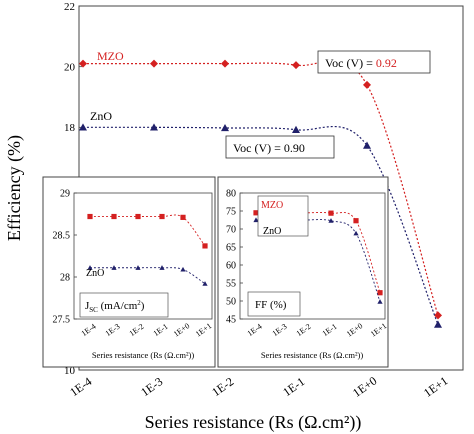 The width and height of the screenshot is (474, 434). I want to click on voc-mzo-text: Voc (V) = 0.92, so click(361, 63).